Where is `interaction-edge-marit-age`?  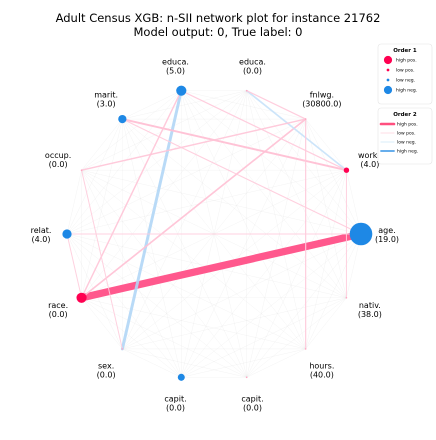 interaction-edge-marit-age is located at coordinates (241, 176).